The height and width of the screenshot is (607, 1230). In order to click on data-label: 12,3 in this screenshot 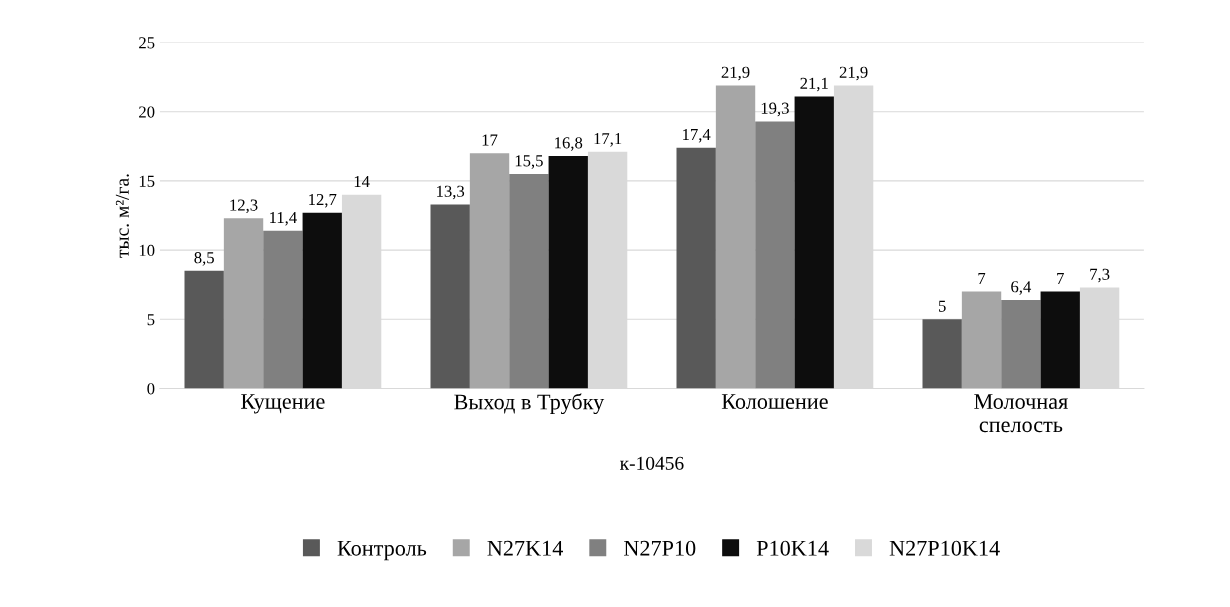, I will do `click(244, 206)`.